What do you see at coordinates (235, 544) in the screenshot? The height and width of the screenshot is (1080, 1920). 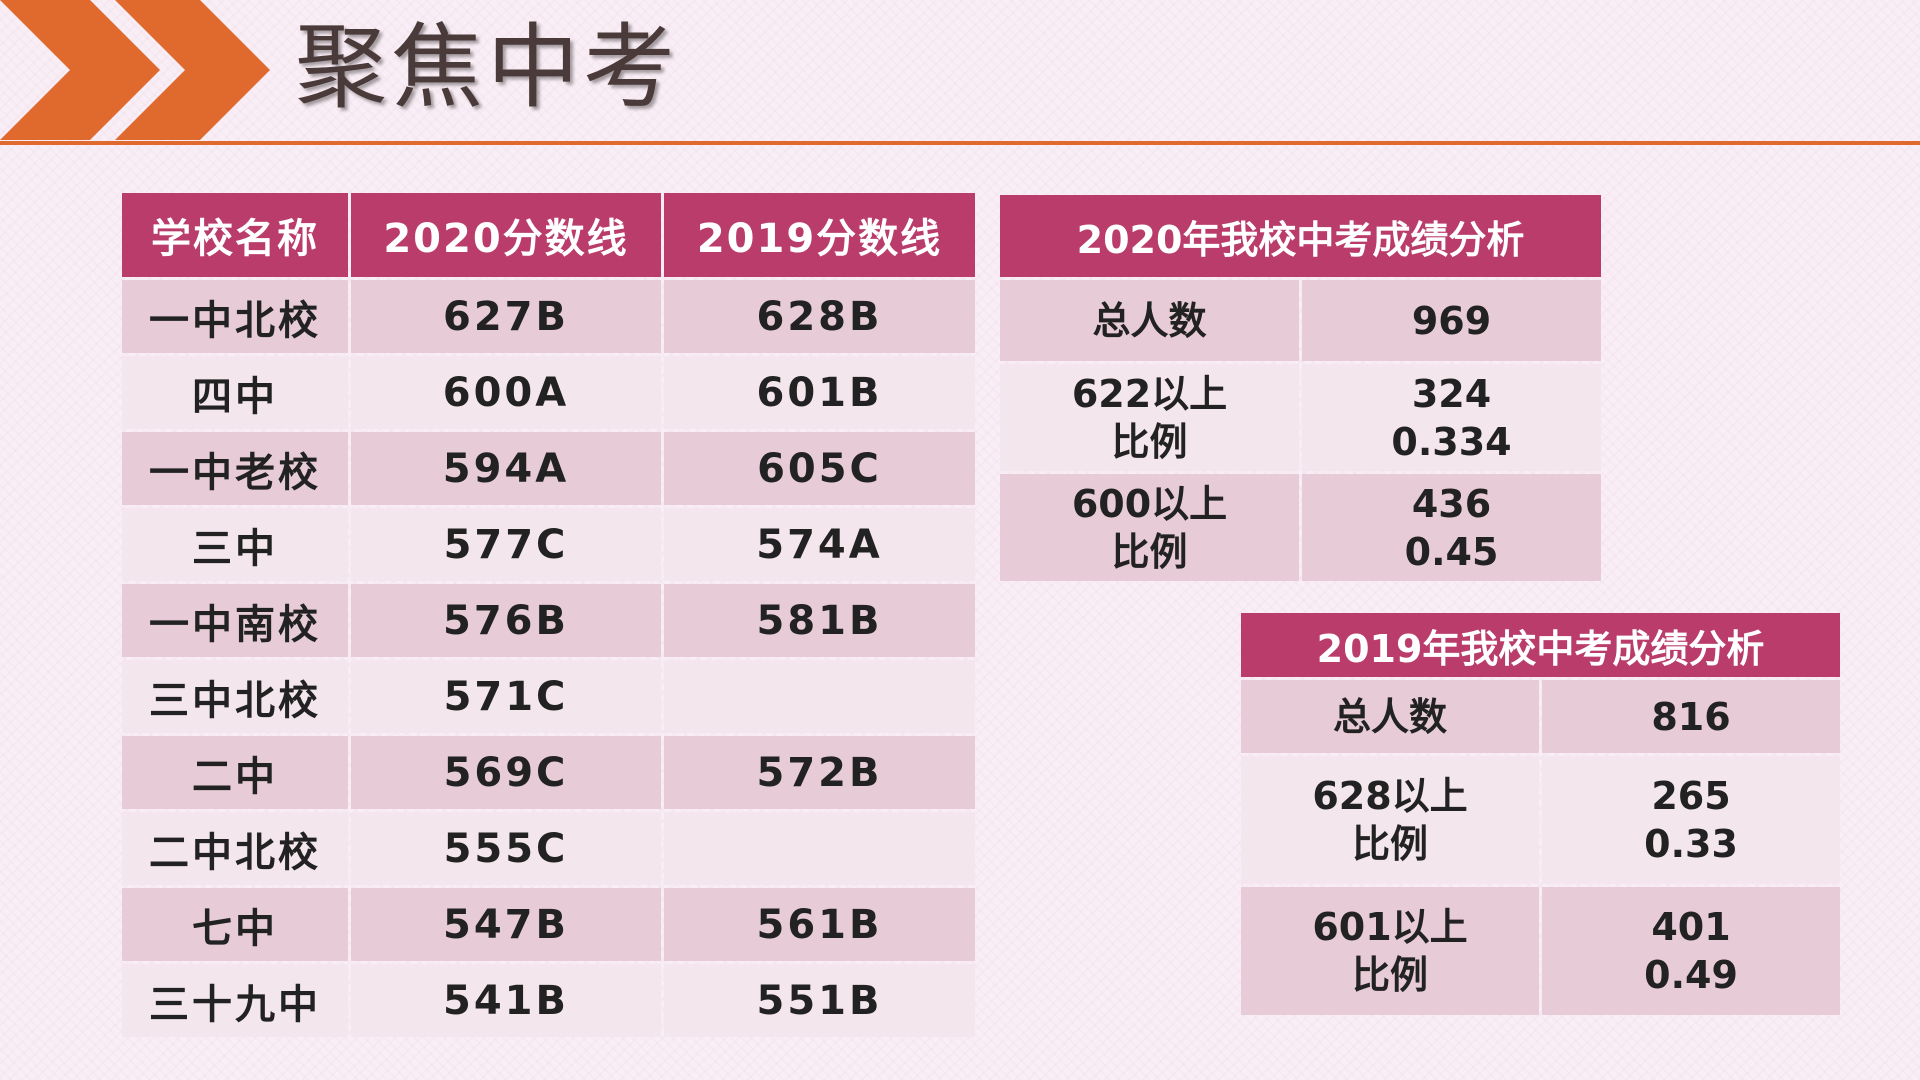 I see `school-name: 三中` at bounding box center [235, 544].